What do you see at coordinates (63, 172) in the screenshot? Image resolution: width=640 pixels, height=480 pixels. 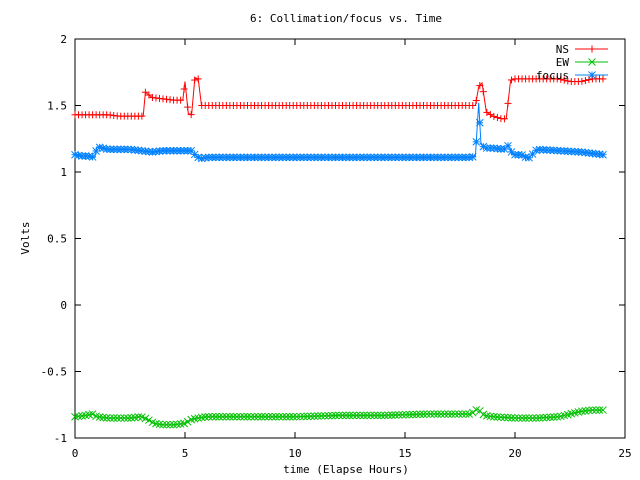 I see `y-tick-label: 1` at bounding box center [63, 172].